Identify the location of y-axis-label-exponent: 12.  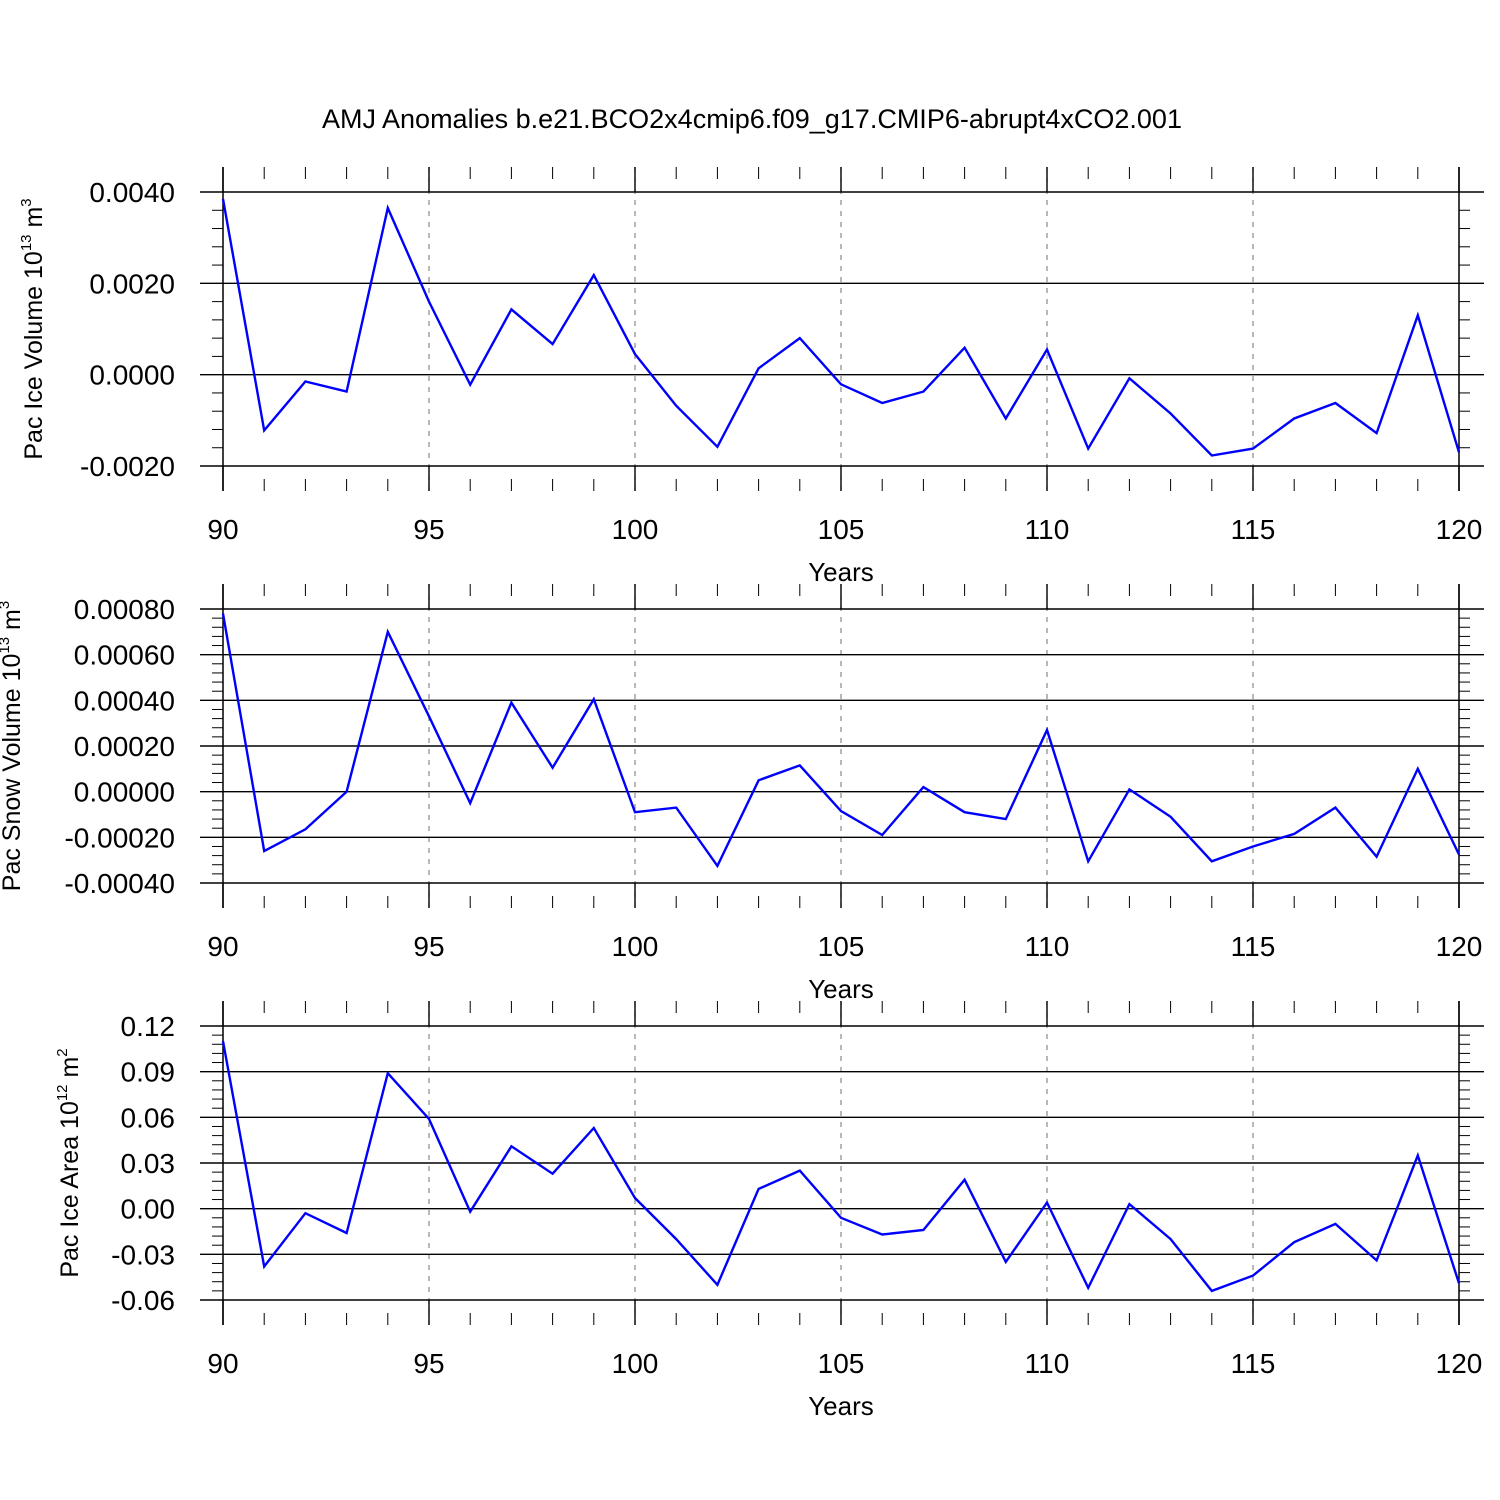
(62, 1092).